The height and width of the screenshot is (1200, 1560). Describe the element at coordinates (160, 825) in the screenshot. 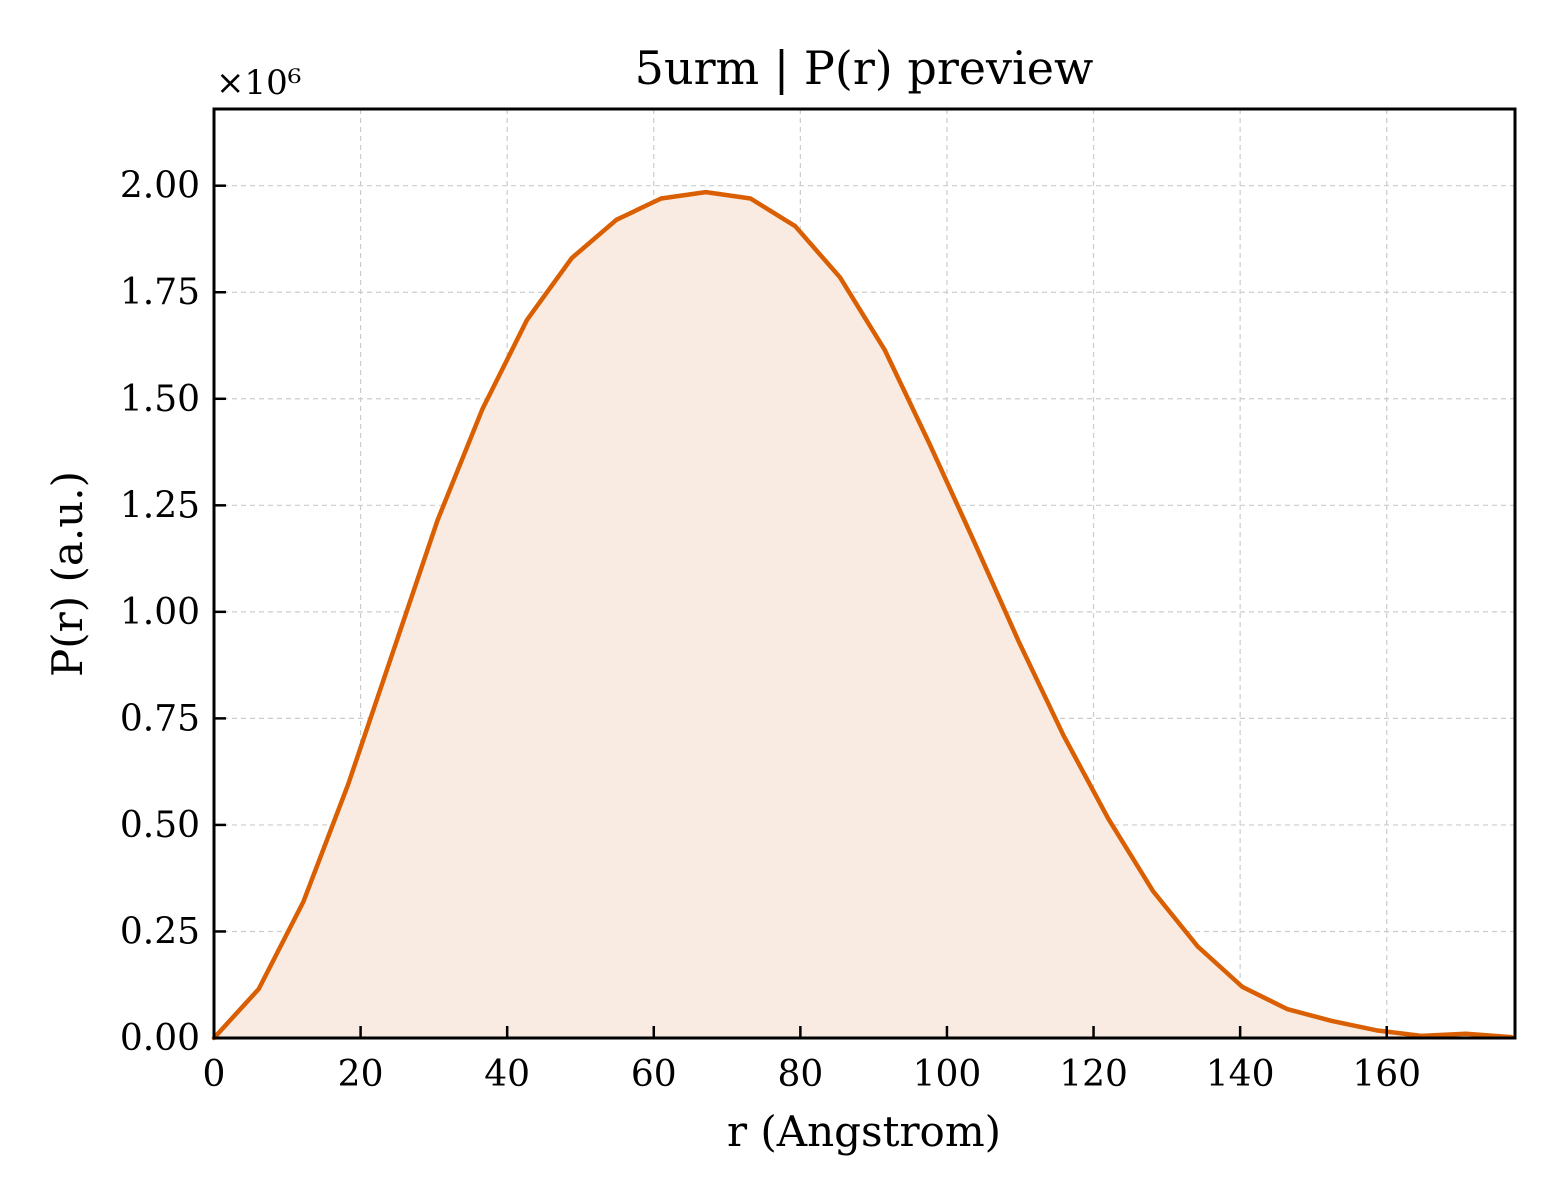

I see `y-tick-label: 0.50` at that location.